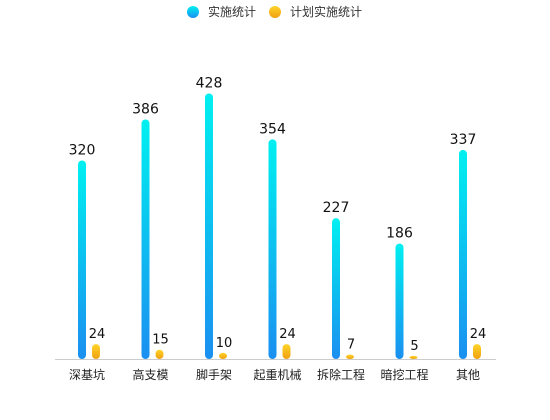  I want to click on value-label-planned-3: 24, so click(287, 334).